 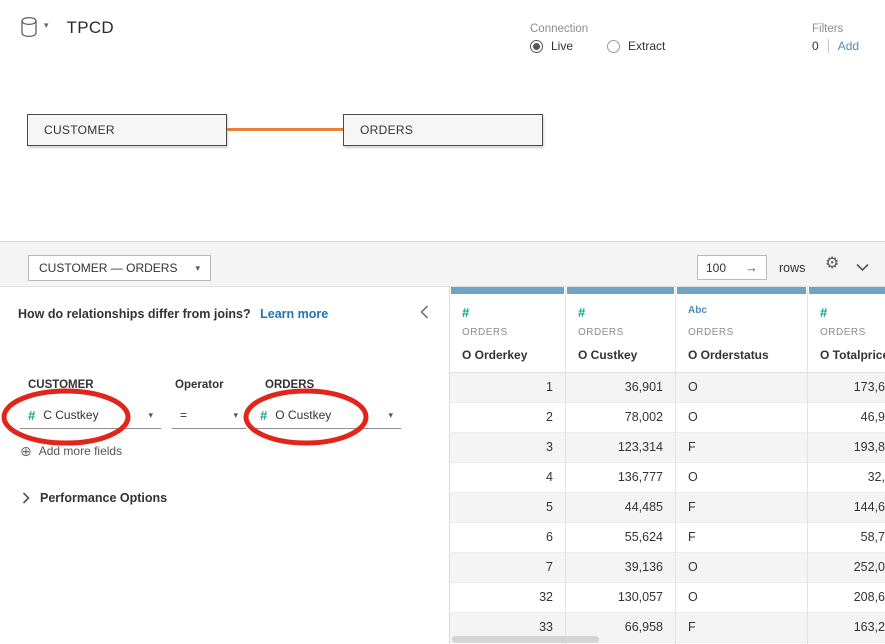 What do you see at coordinates (728, 355) in the screenshot?
I see `column-field-name: O Orderstatus` at bounding box center [728, 355].